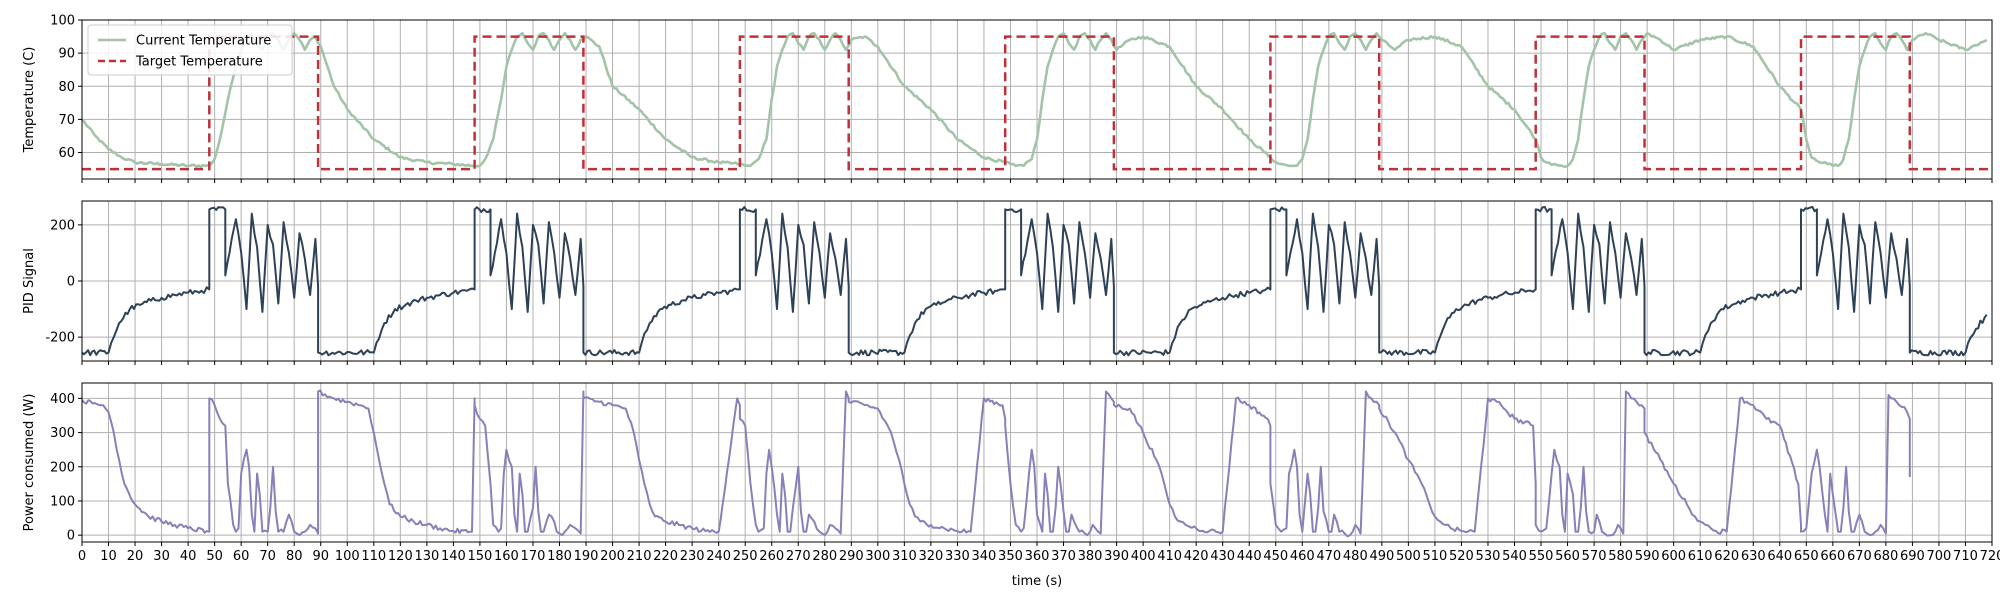 This screenshot has width=2000, height=604. Describe the element at coordinates (66, 120) in the screenshot. I see `y-tick-label: 70` at that location.